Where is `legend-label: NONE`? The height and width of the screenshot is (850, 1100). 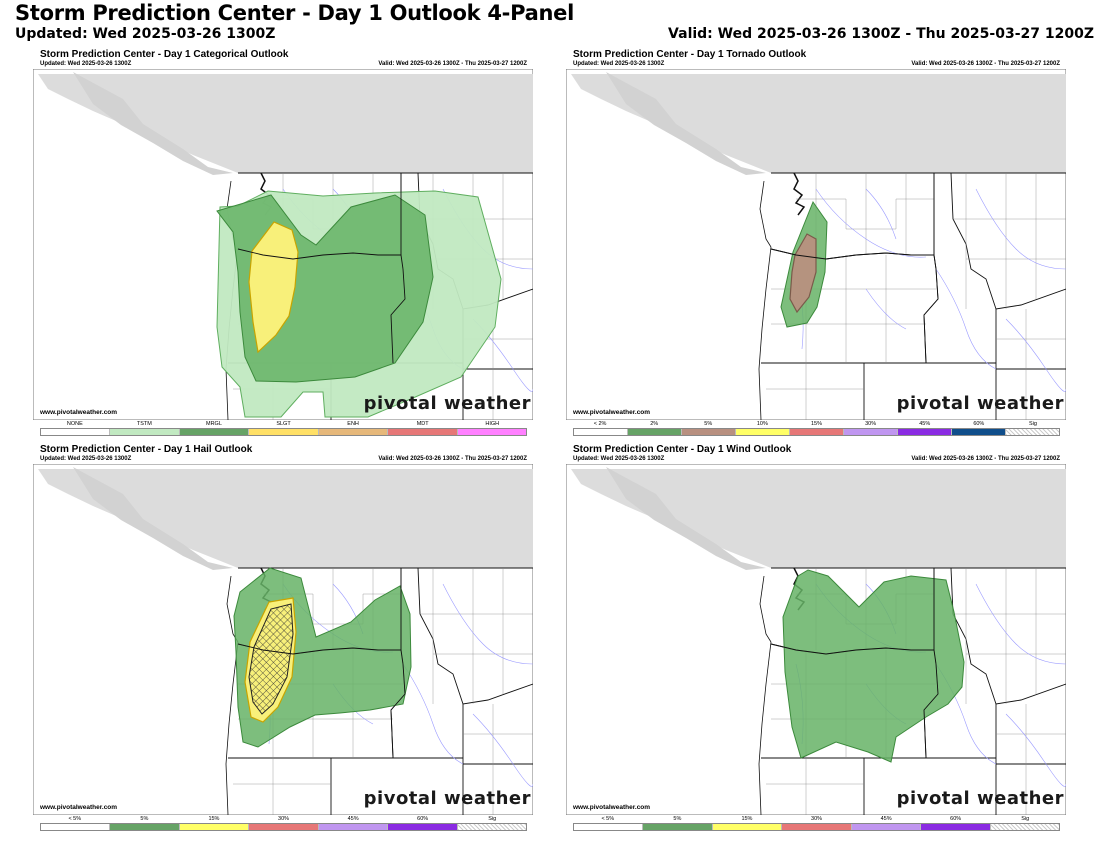
legend-label: NONE is located at coordinates (74, 424).